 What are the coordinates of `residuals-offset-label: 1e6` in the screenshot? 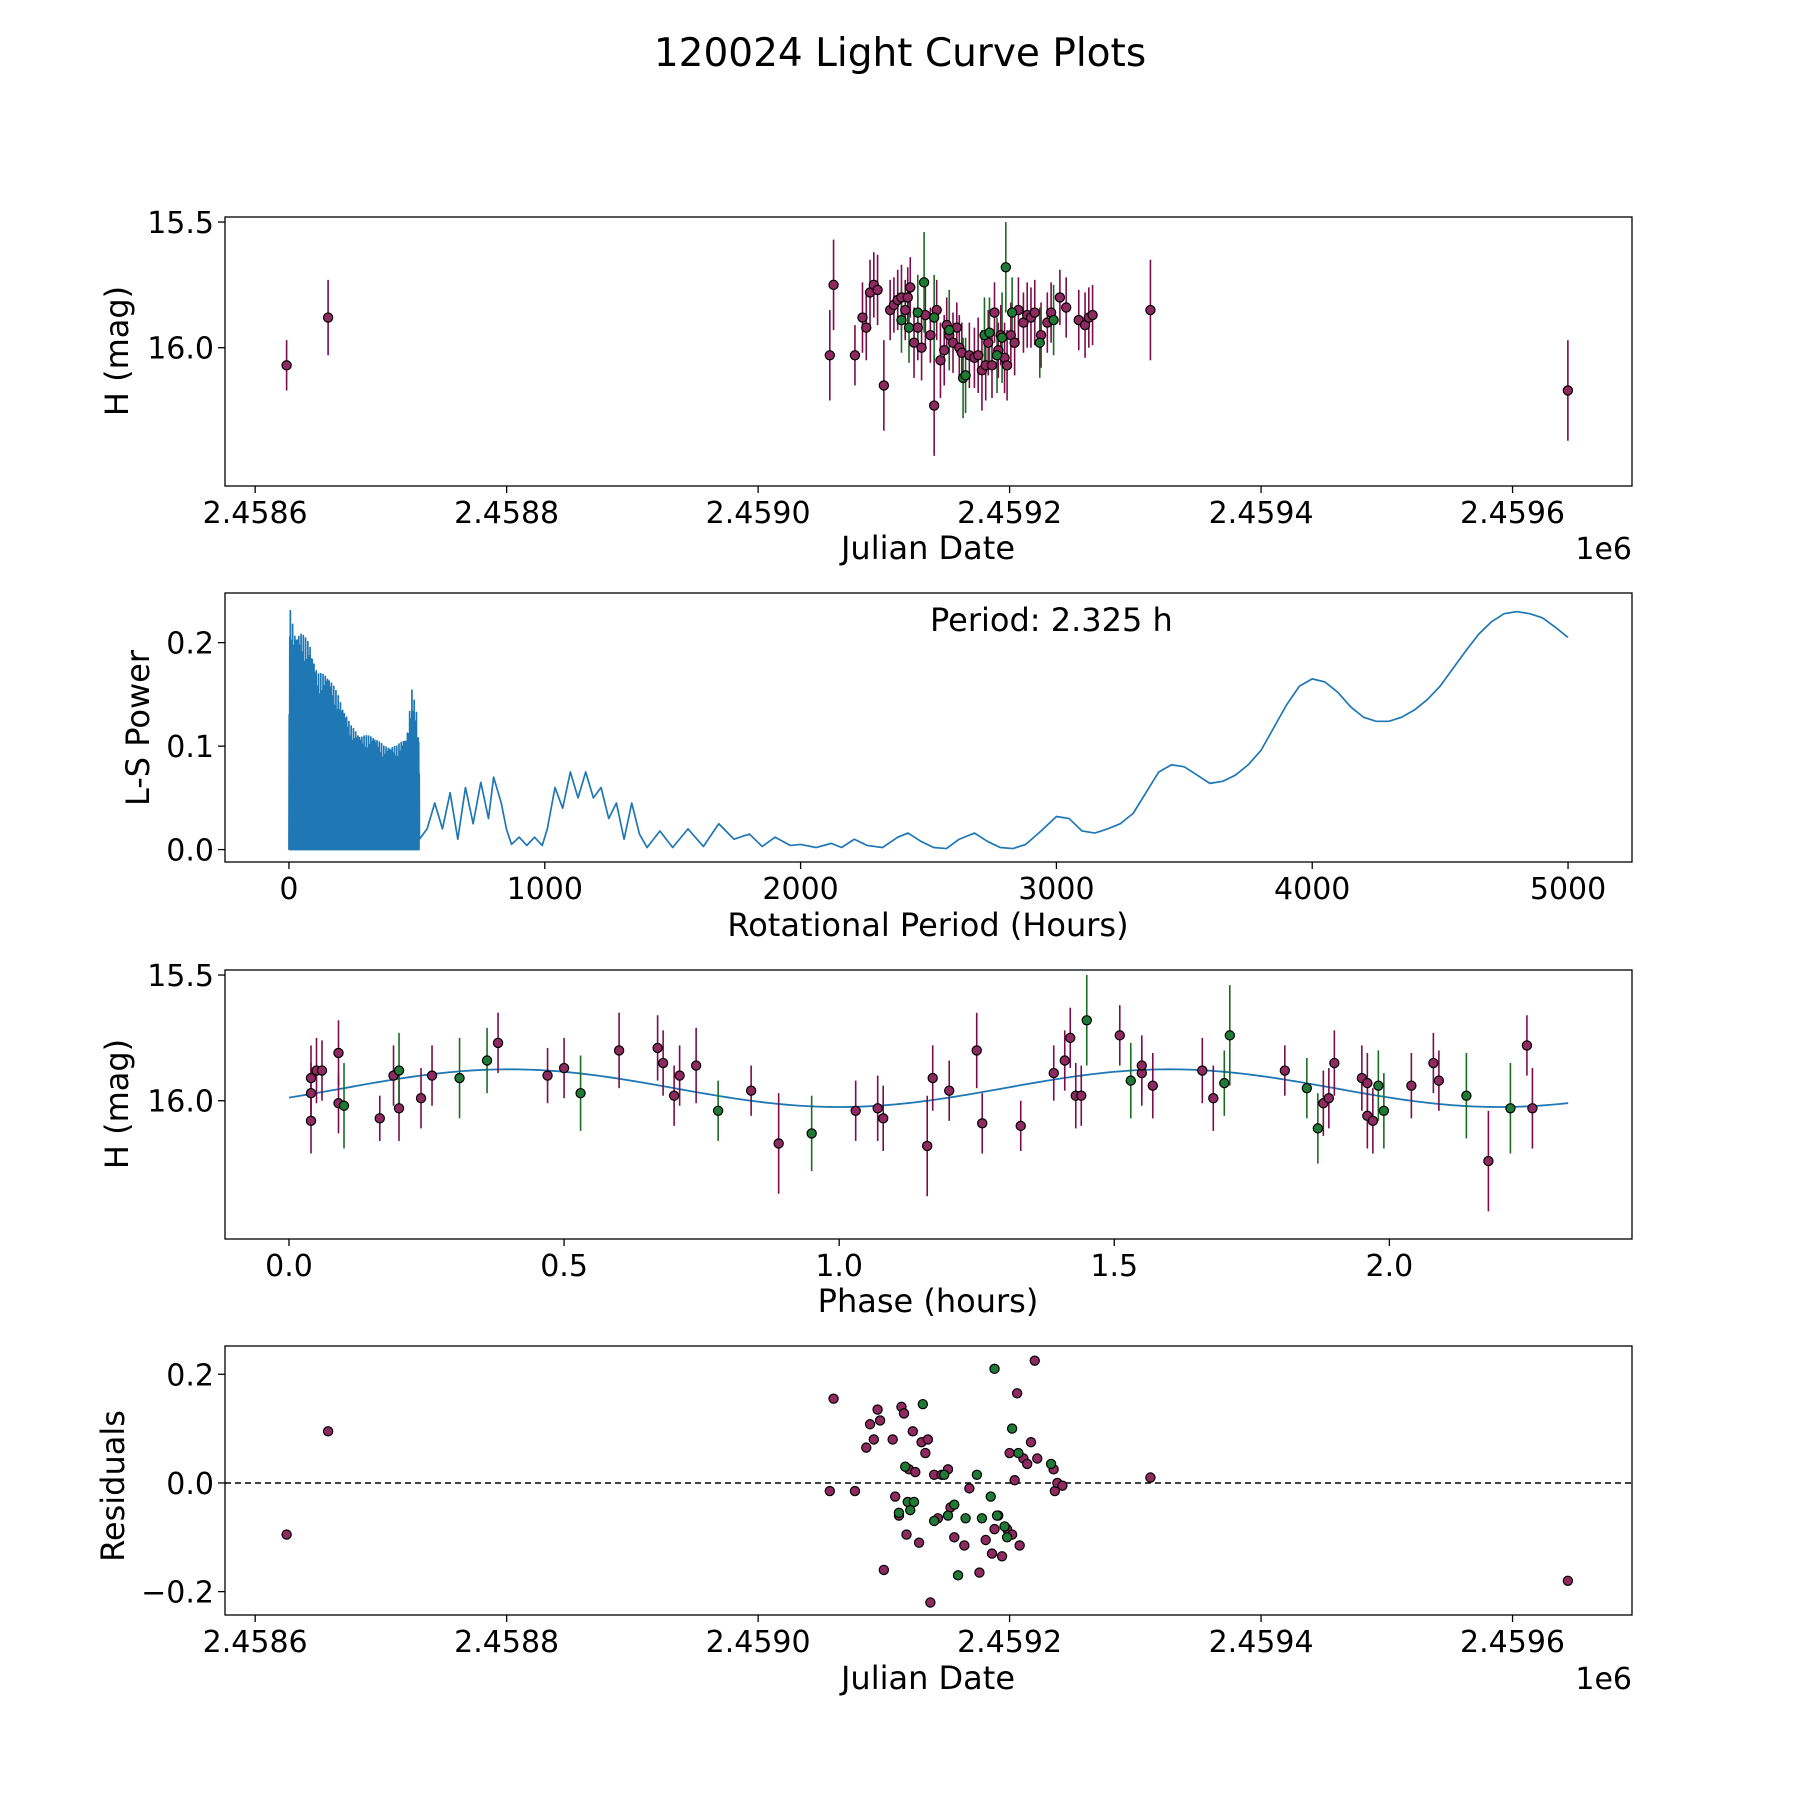 It's located at (1603, 1679).